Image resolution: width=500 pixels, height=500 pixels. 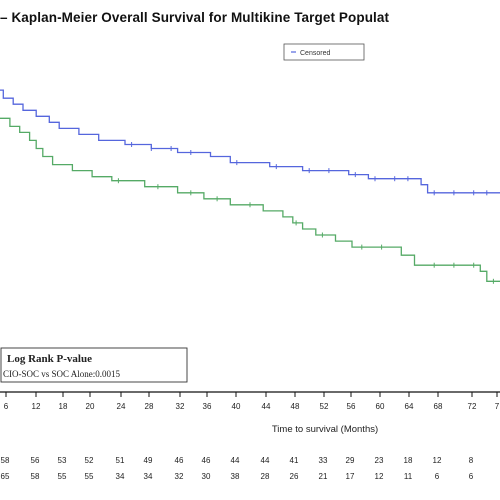 I want to click on risk-count: 52, so click(x=89, y=460).